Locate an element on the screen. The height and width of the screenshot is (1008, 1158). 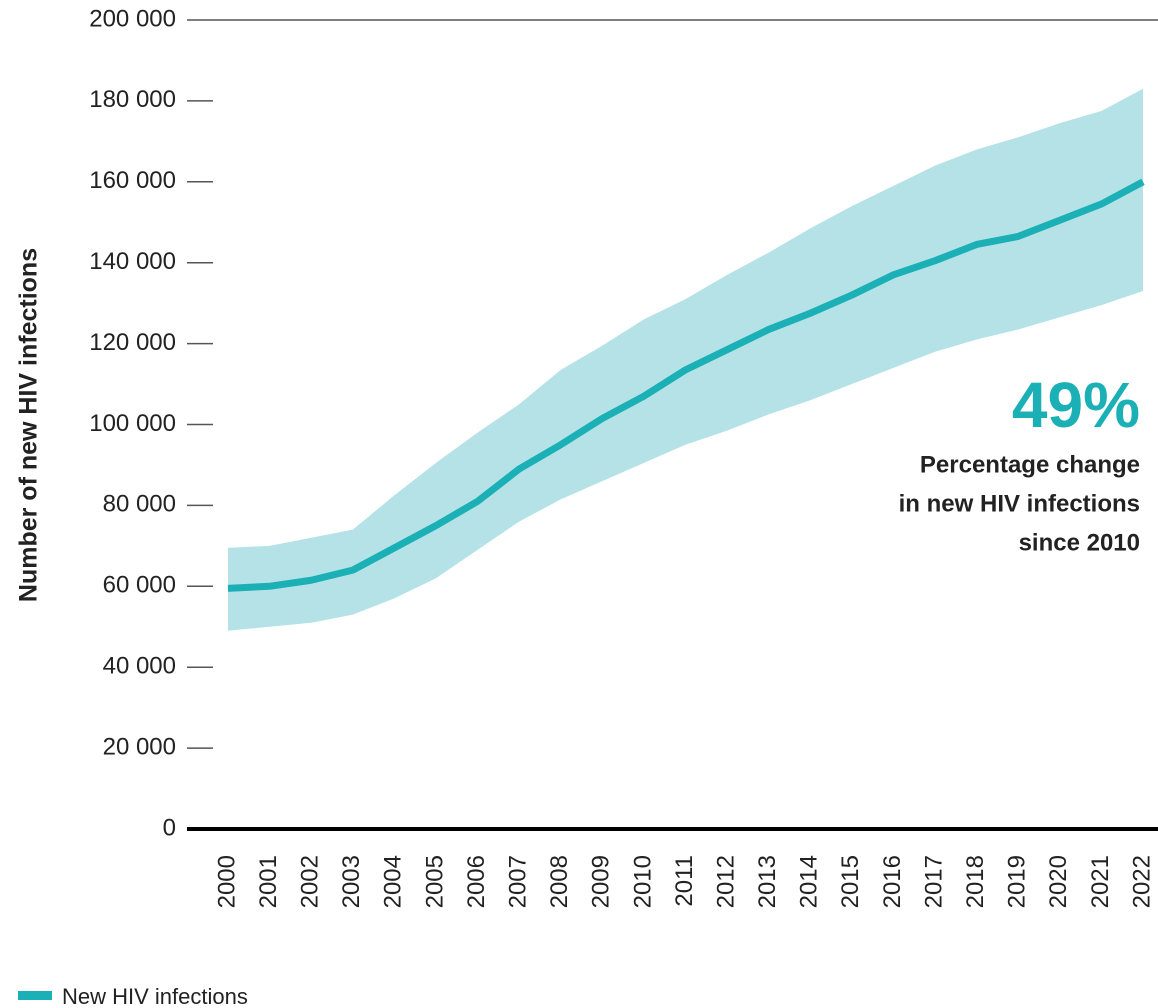
annotation-text: in new HIV infections is located at coordinates (1019, 503).